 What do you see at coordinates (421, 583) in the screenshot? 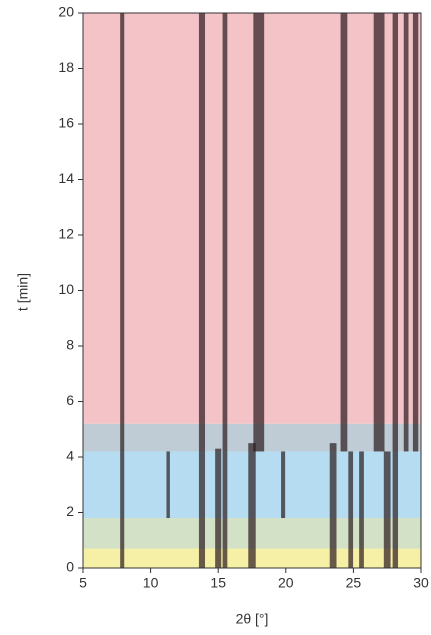
I see `x-tick-label: 30` at bounding box center [421, 583].